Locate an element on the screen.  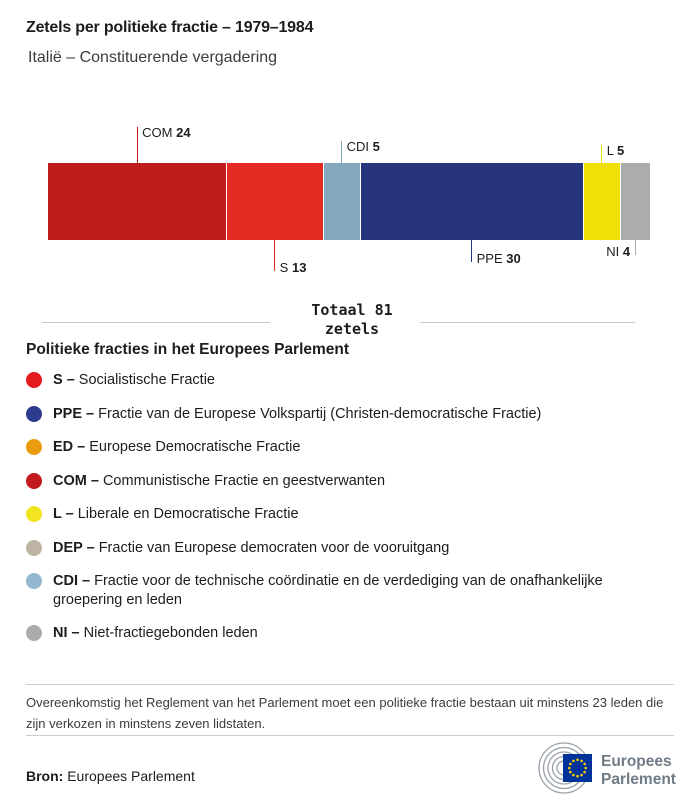
annotation-label-ppe: PPE 30 is located at coordinates (498, 258).